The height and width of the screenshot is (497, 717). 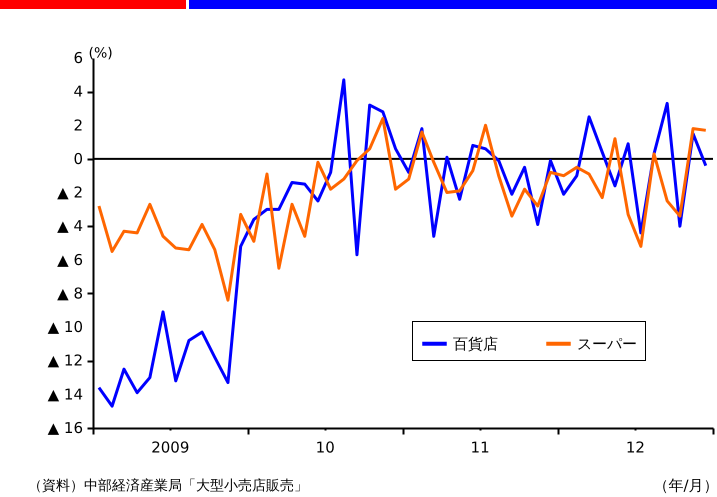 I want to click on y-tick-label: ▲ 10, so click(x=65, y=327).